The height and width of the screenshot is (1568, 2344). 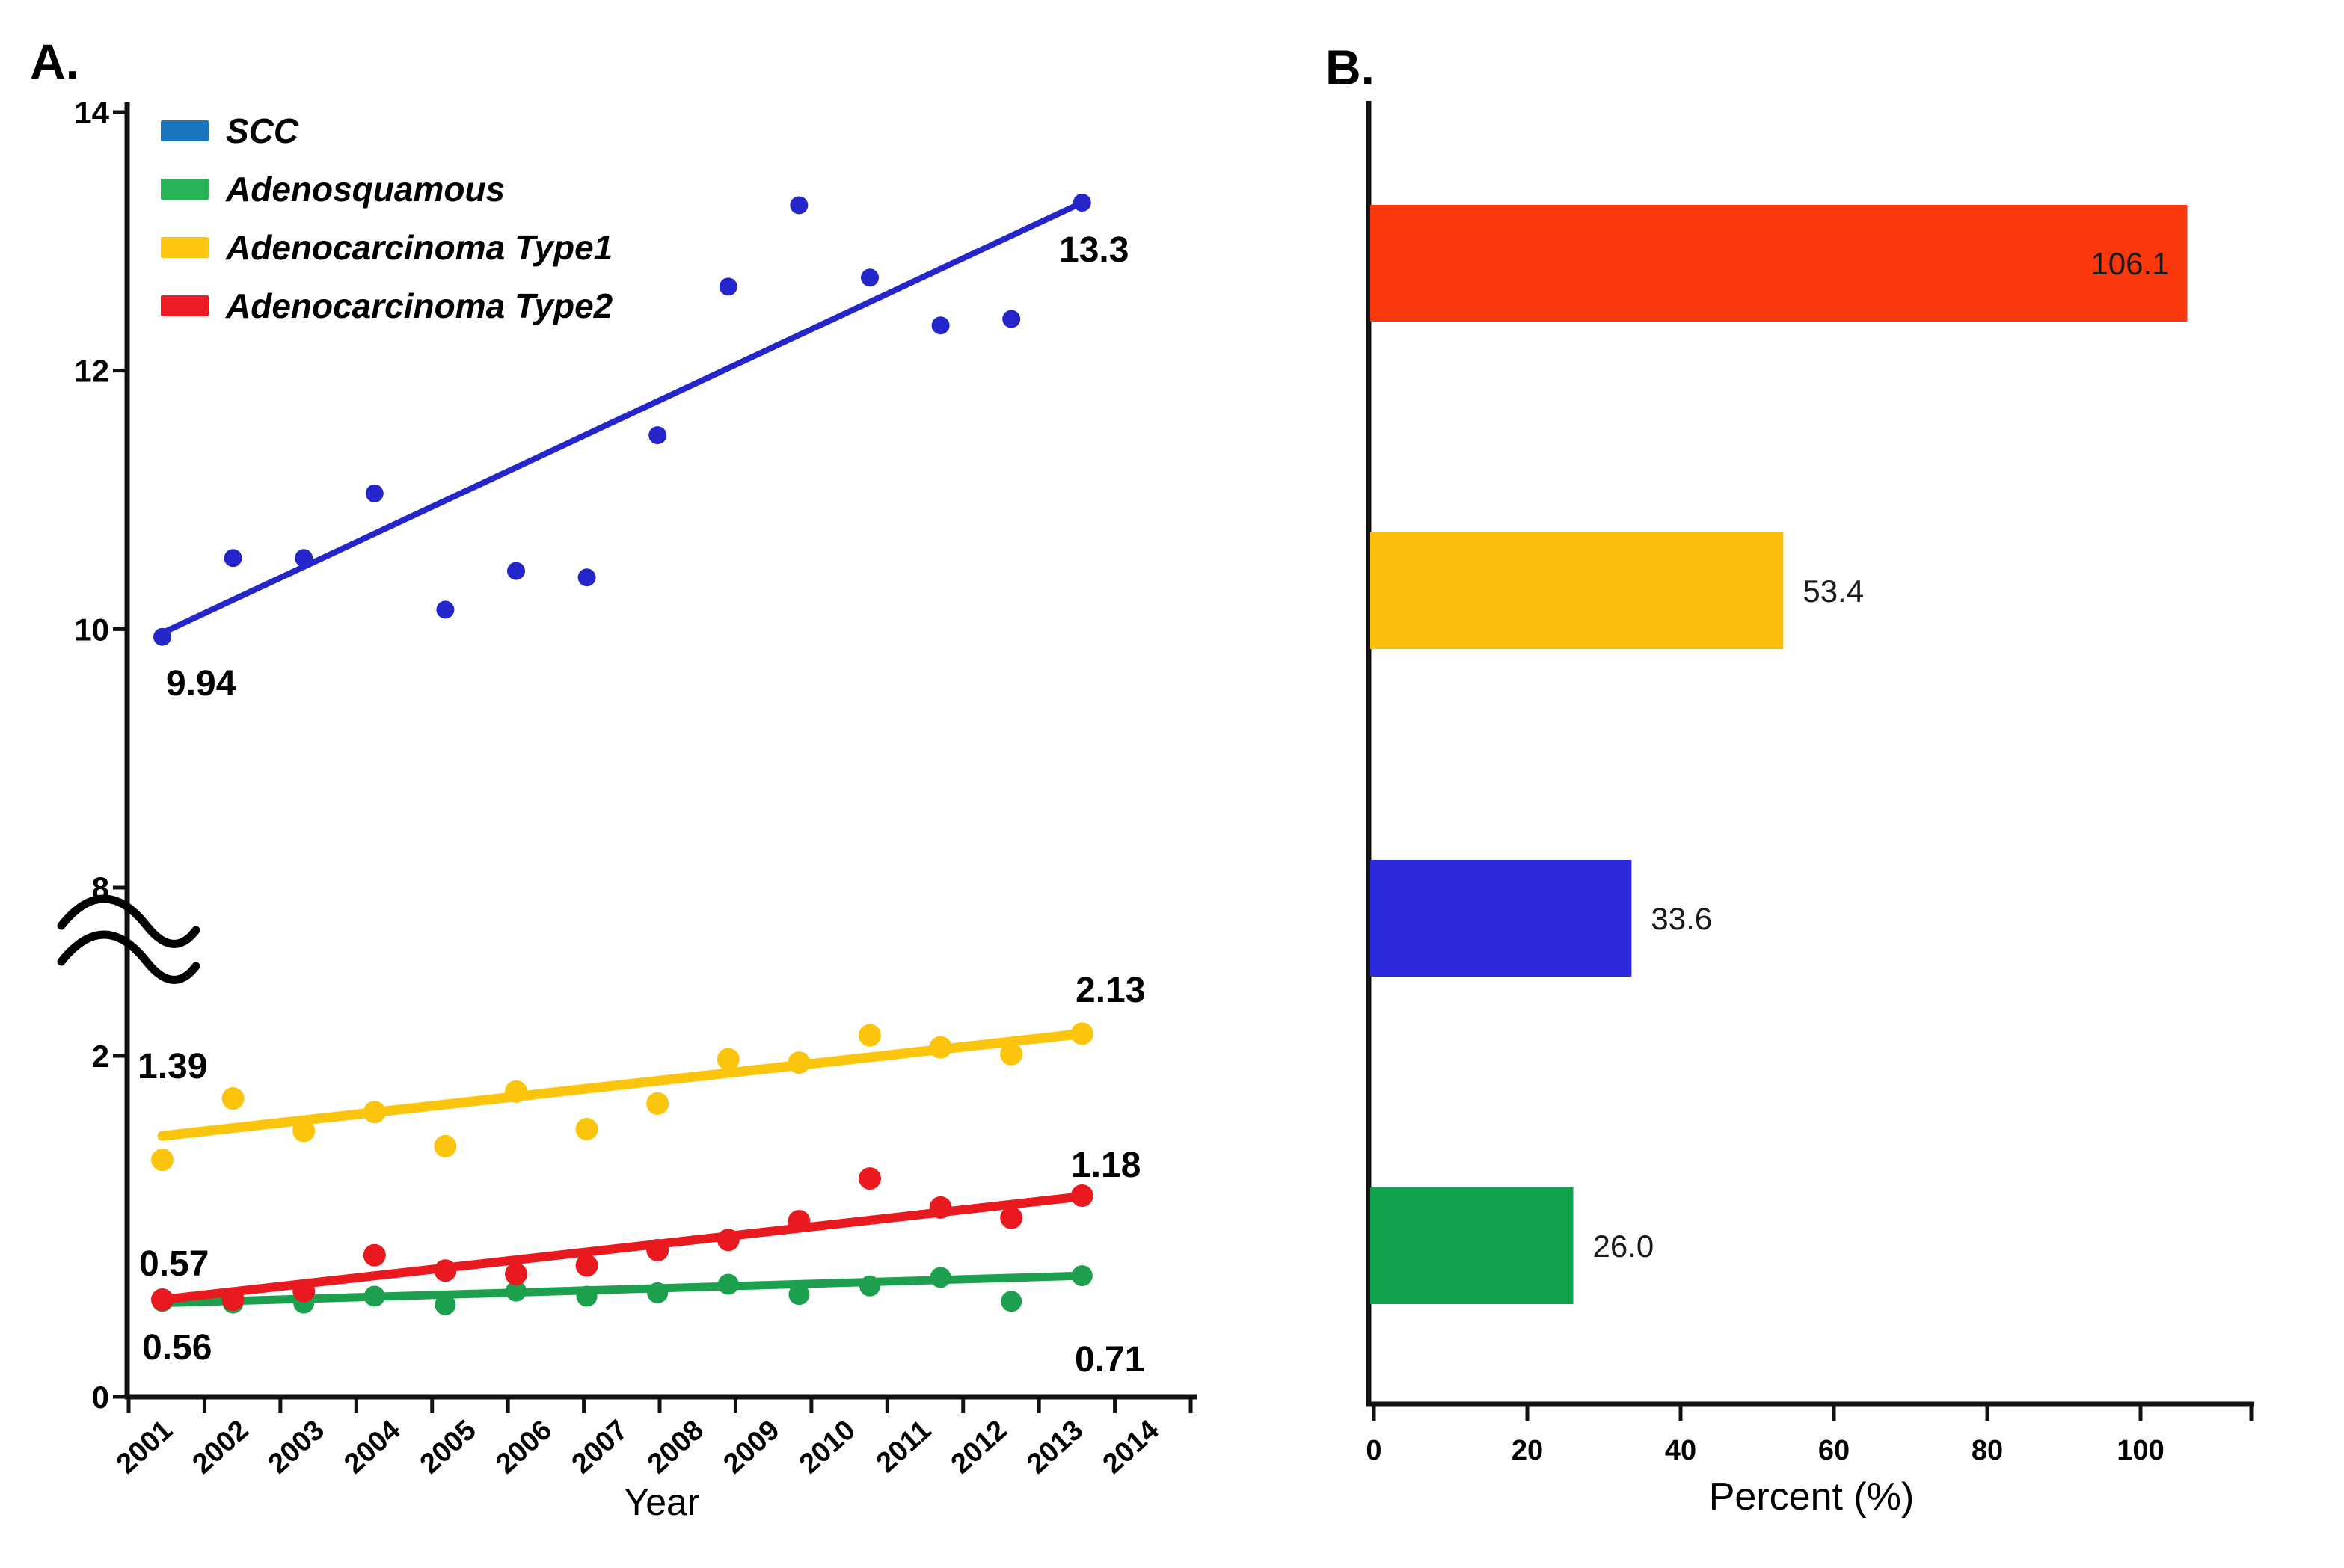 What do you see at coordinates (92, 112) in the screenshot?
I see `y-tick-label: 14` at bounding box center [92, 112].